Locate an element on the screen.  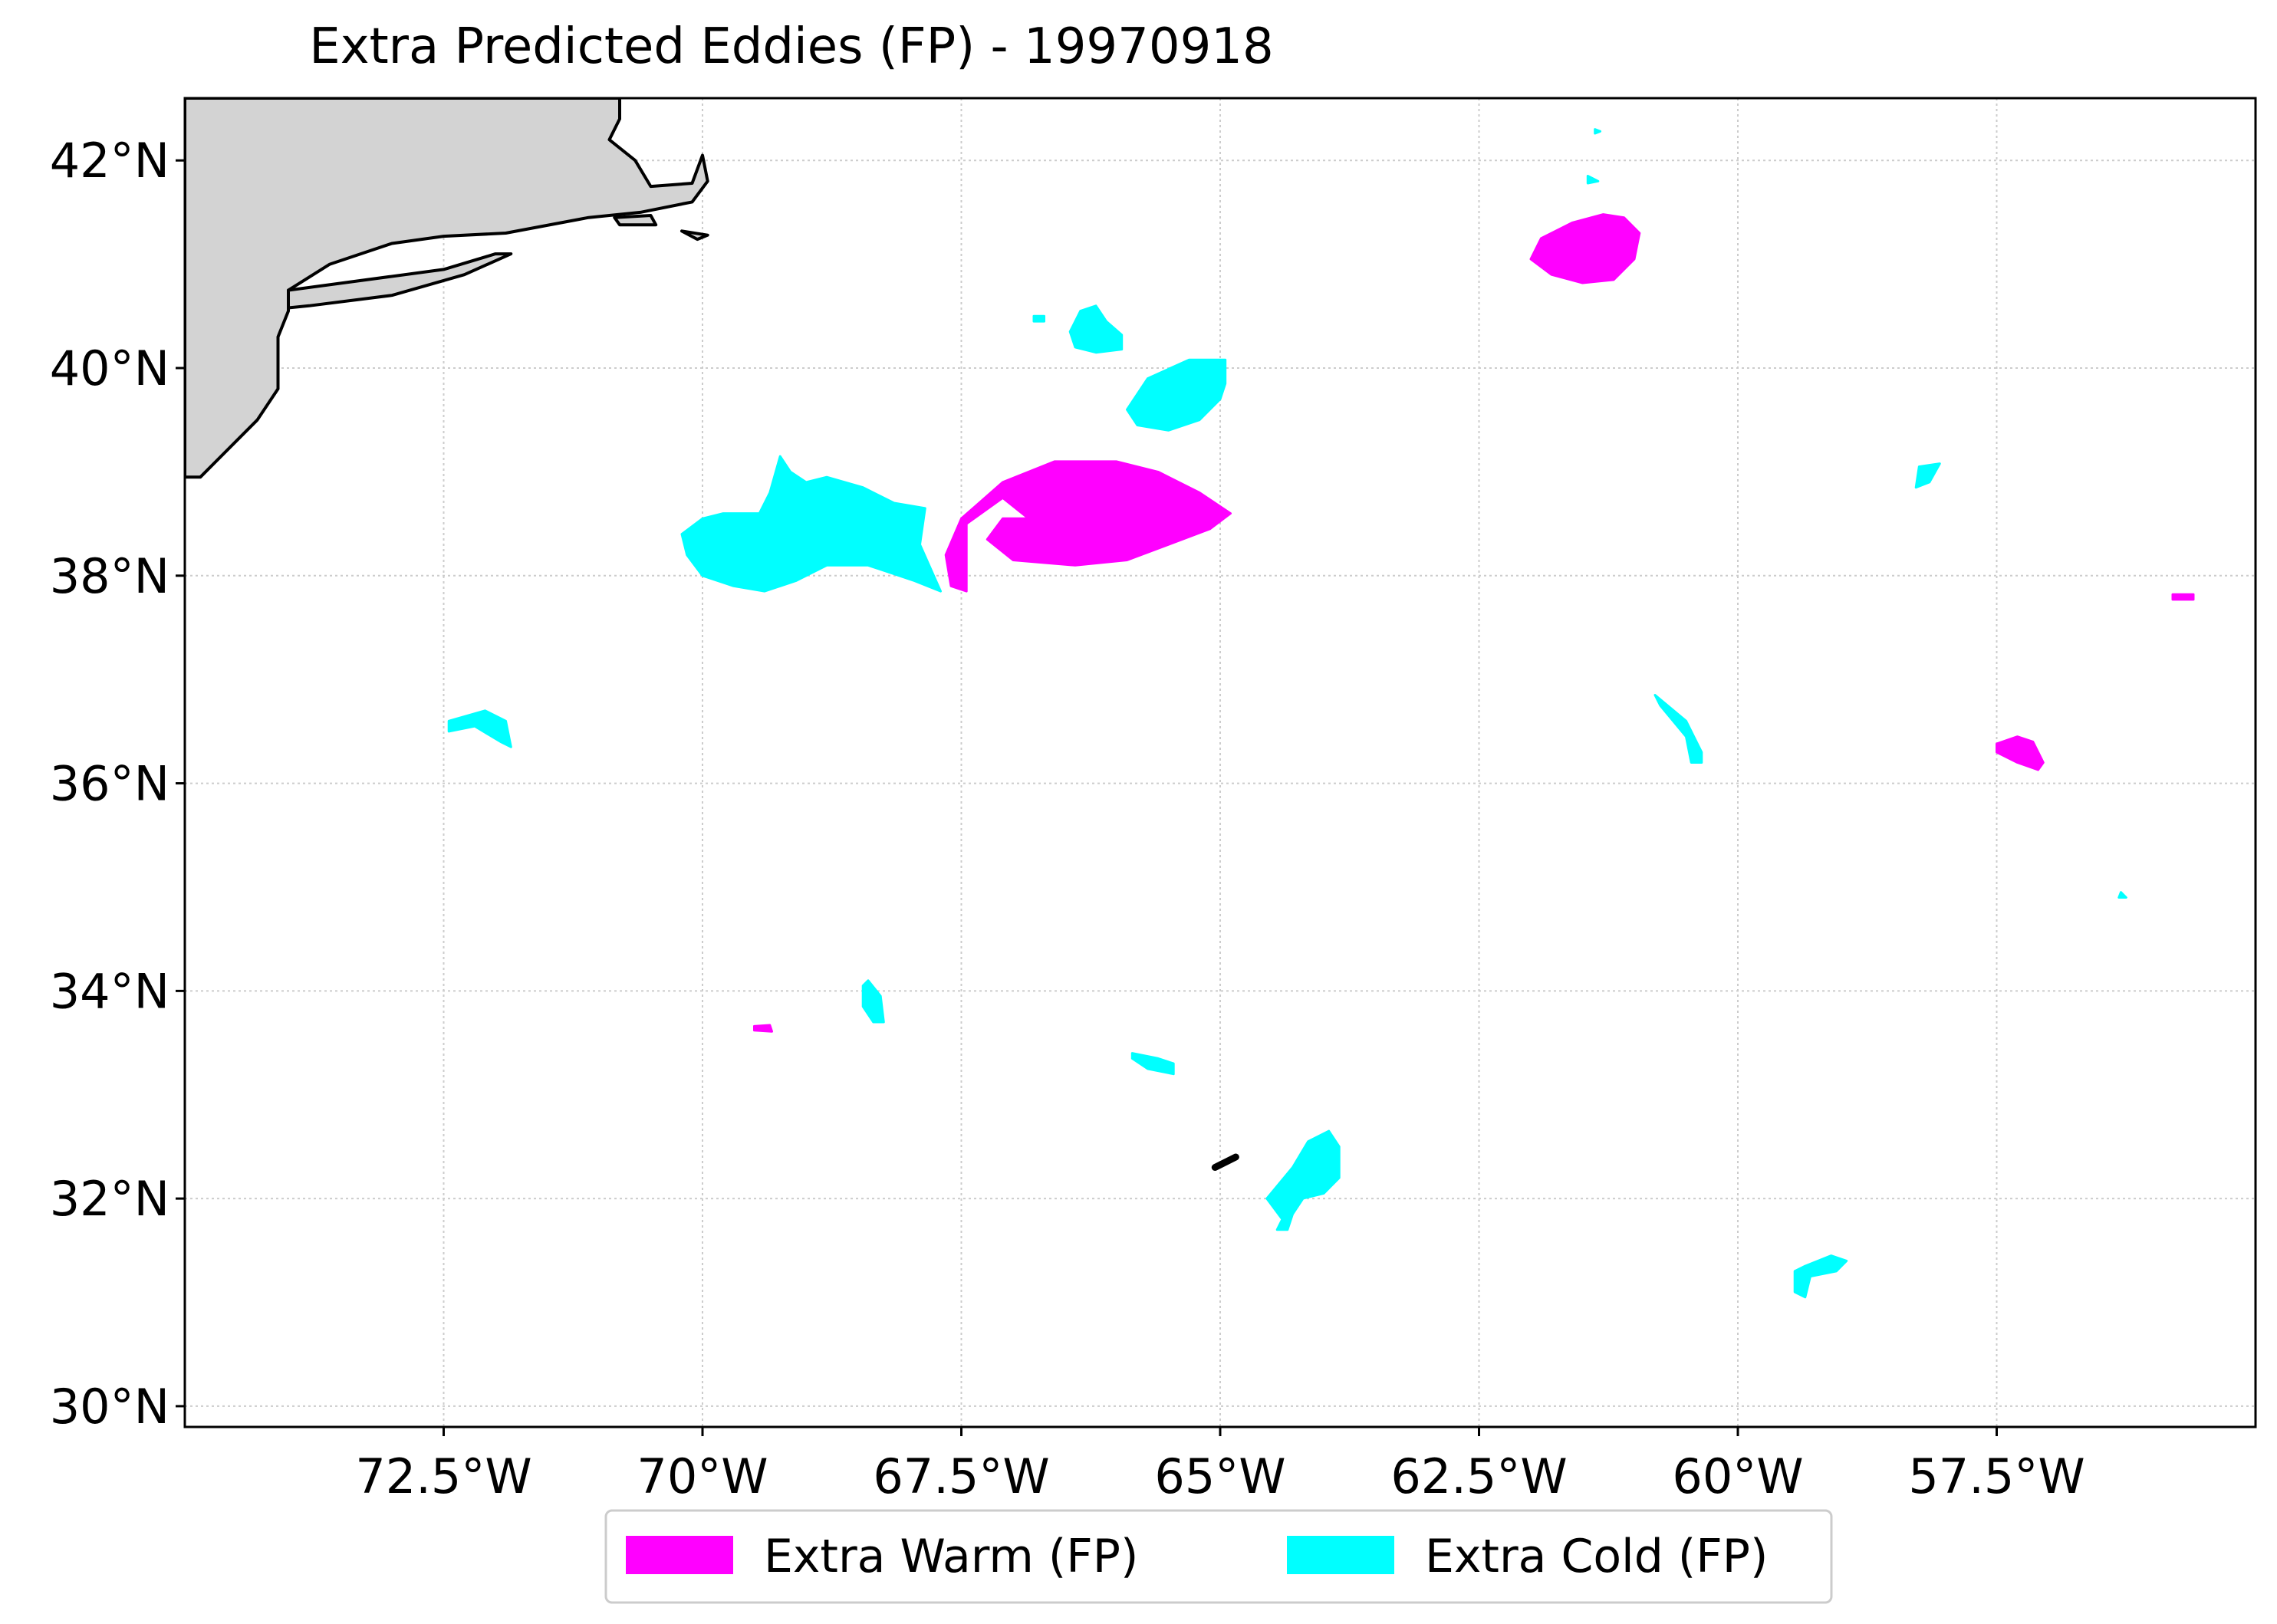
legend-label-cold: Extra Cold (FP) is located at coordinates (1596, 1556).